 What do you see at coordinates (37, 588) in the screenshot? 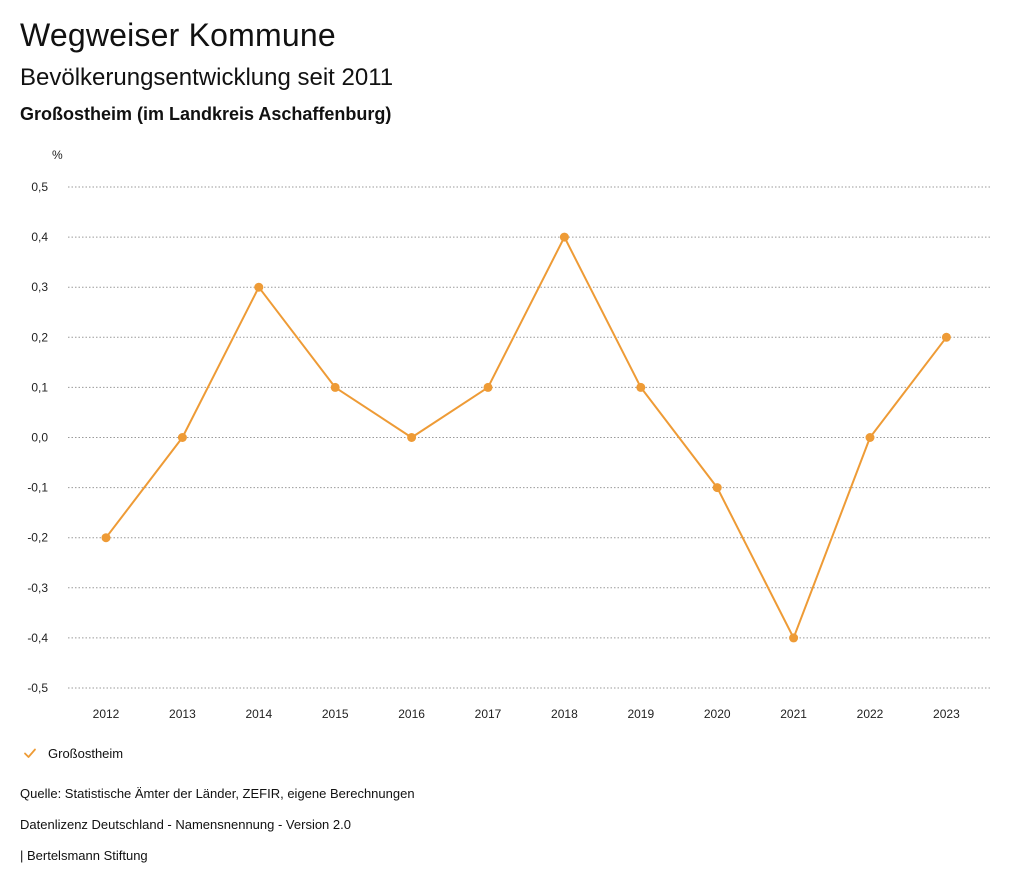
I see `y-tick-label: -0,3` at bounding box center [37, 588].